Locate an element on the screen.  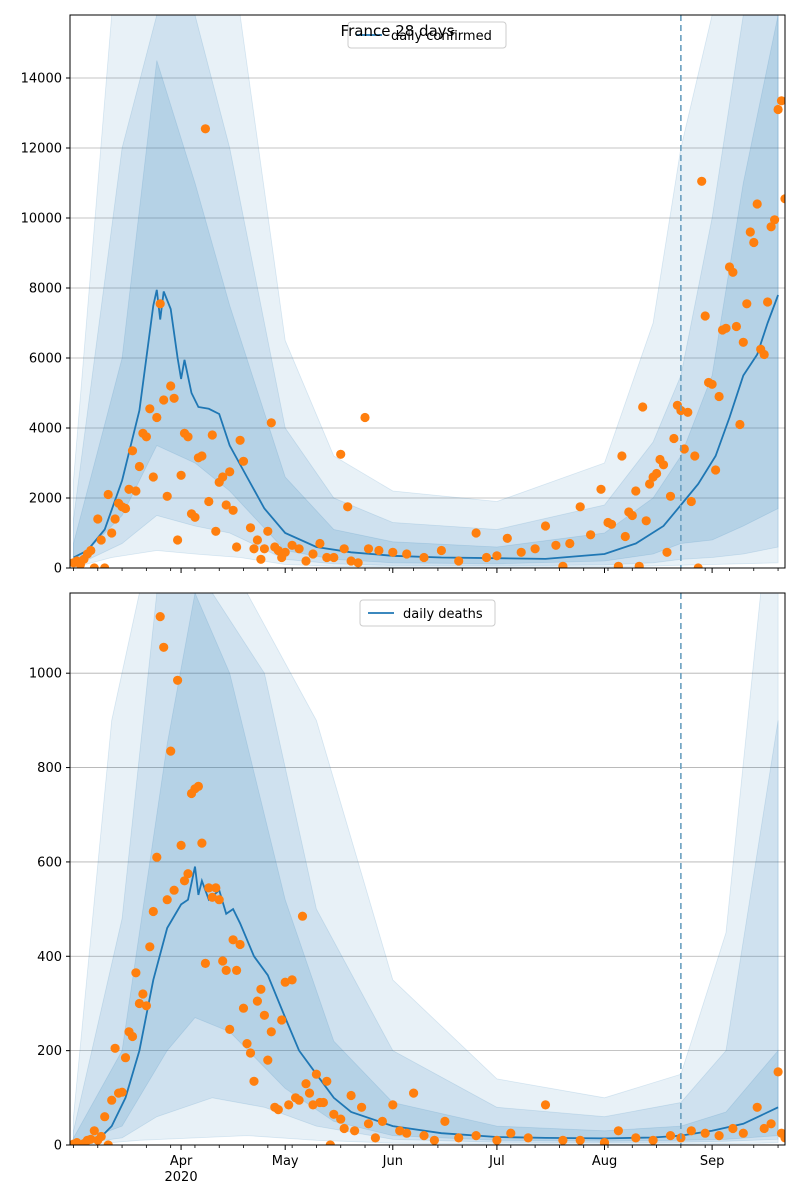
x-tick-label: Aug is located at coordinates (604, 1161).